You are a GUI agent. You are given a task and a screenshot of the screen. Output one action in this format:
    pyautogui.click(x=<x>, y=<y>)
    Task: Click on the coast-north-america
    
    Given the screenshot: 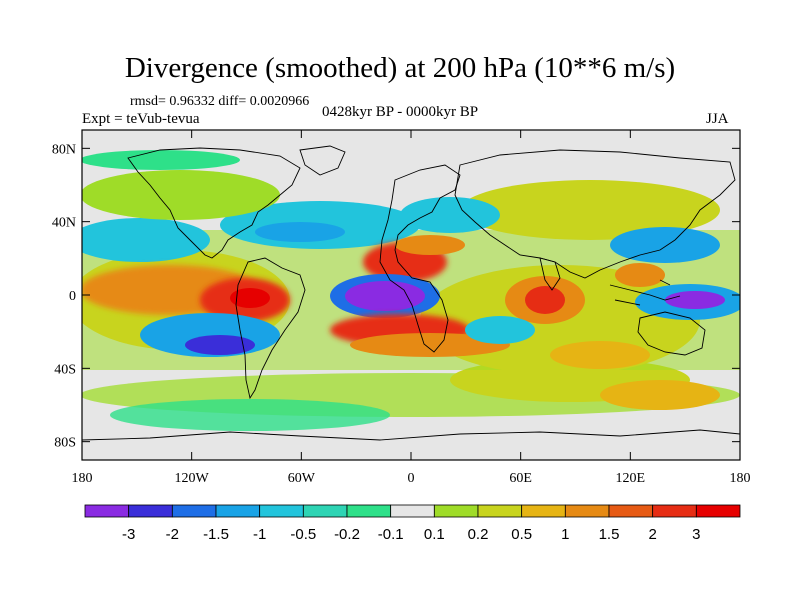 What is the action you would take?
    pyautogui.click(x=214, y=203)
    